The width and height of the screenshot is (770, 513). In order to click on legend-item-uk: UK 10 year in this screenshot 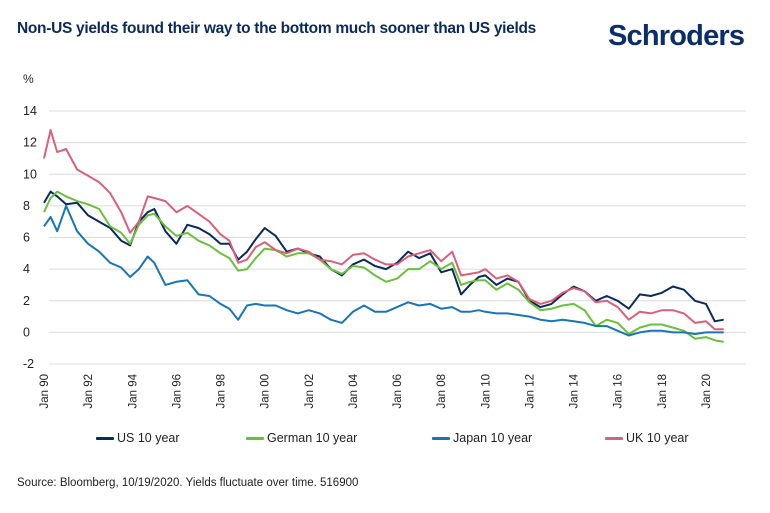, I will do `click(647, 438)`.